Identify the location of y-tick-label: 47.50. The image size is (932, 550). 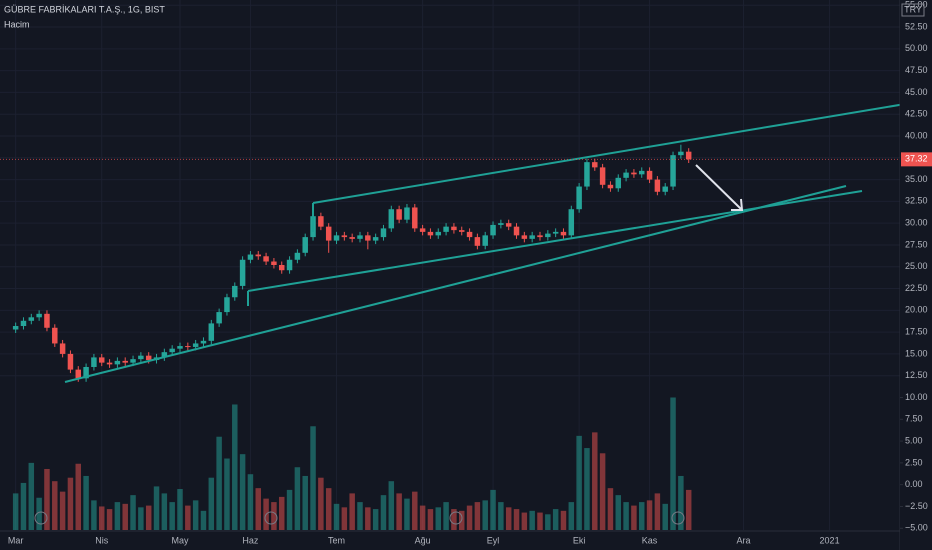
(916, 70).